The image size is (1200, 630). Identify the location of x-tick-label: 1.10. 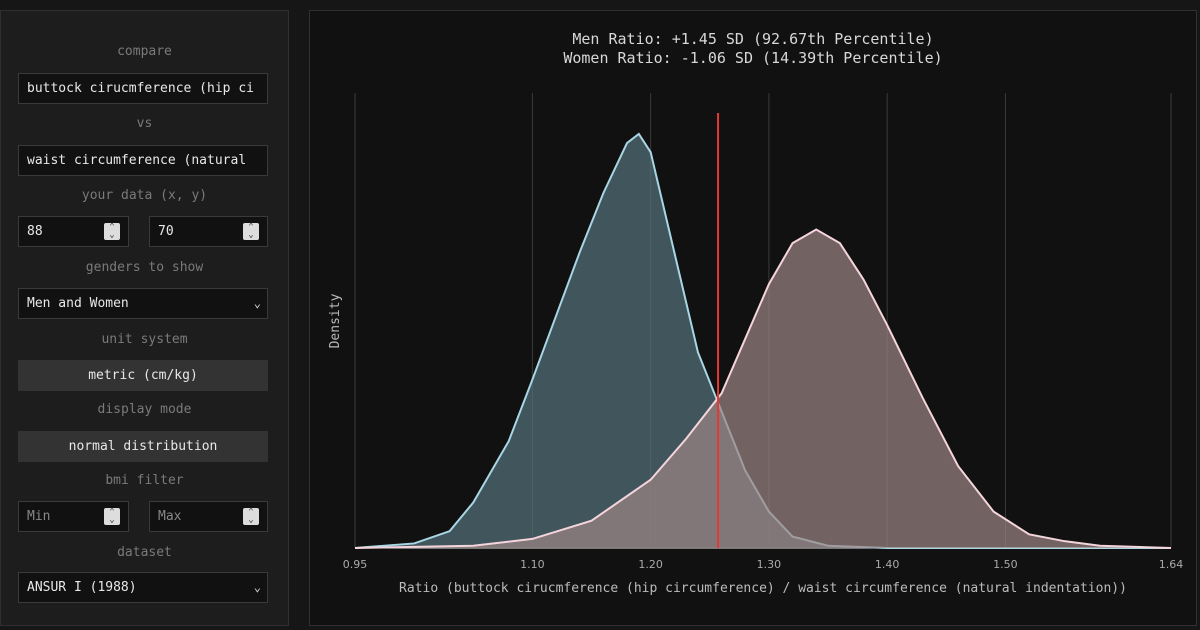
(532, 564).